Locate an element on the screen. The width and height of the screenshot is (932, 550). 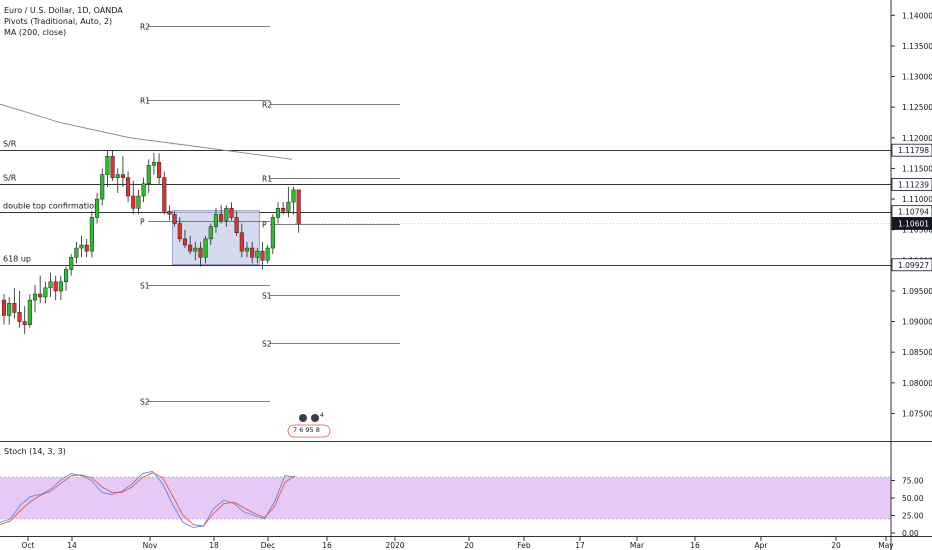
stoch-d-line is located at coordinates (148, 499).